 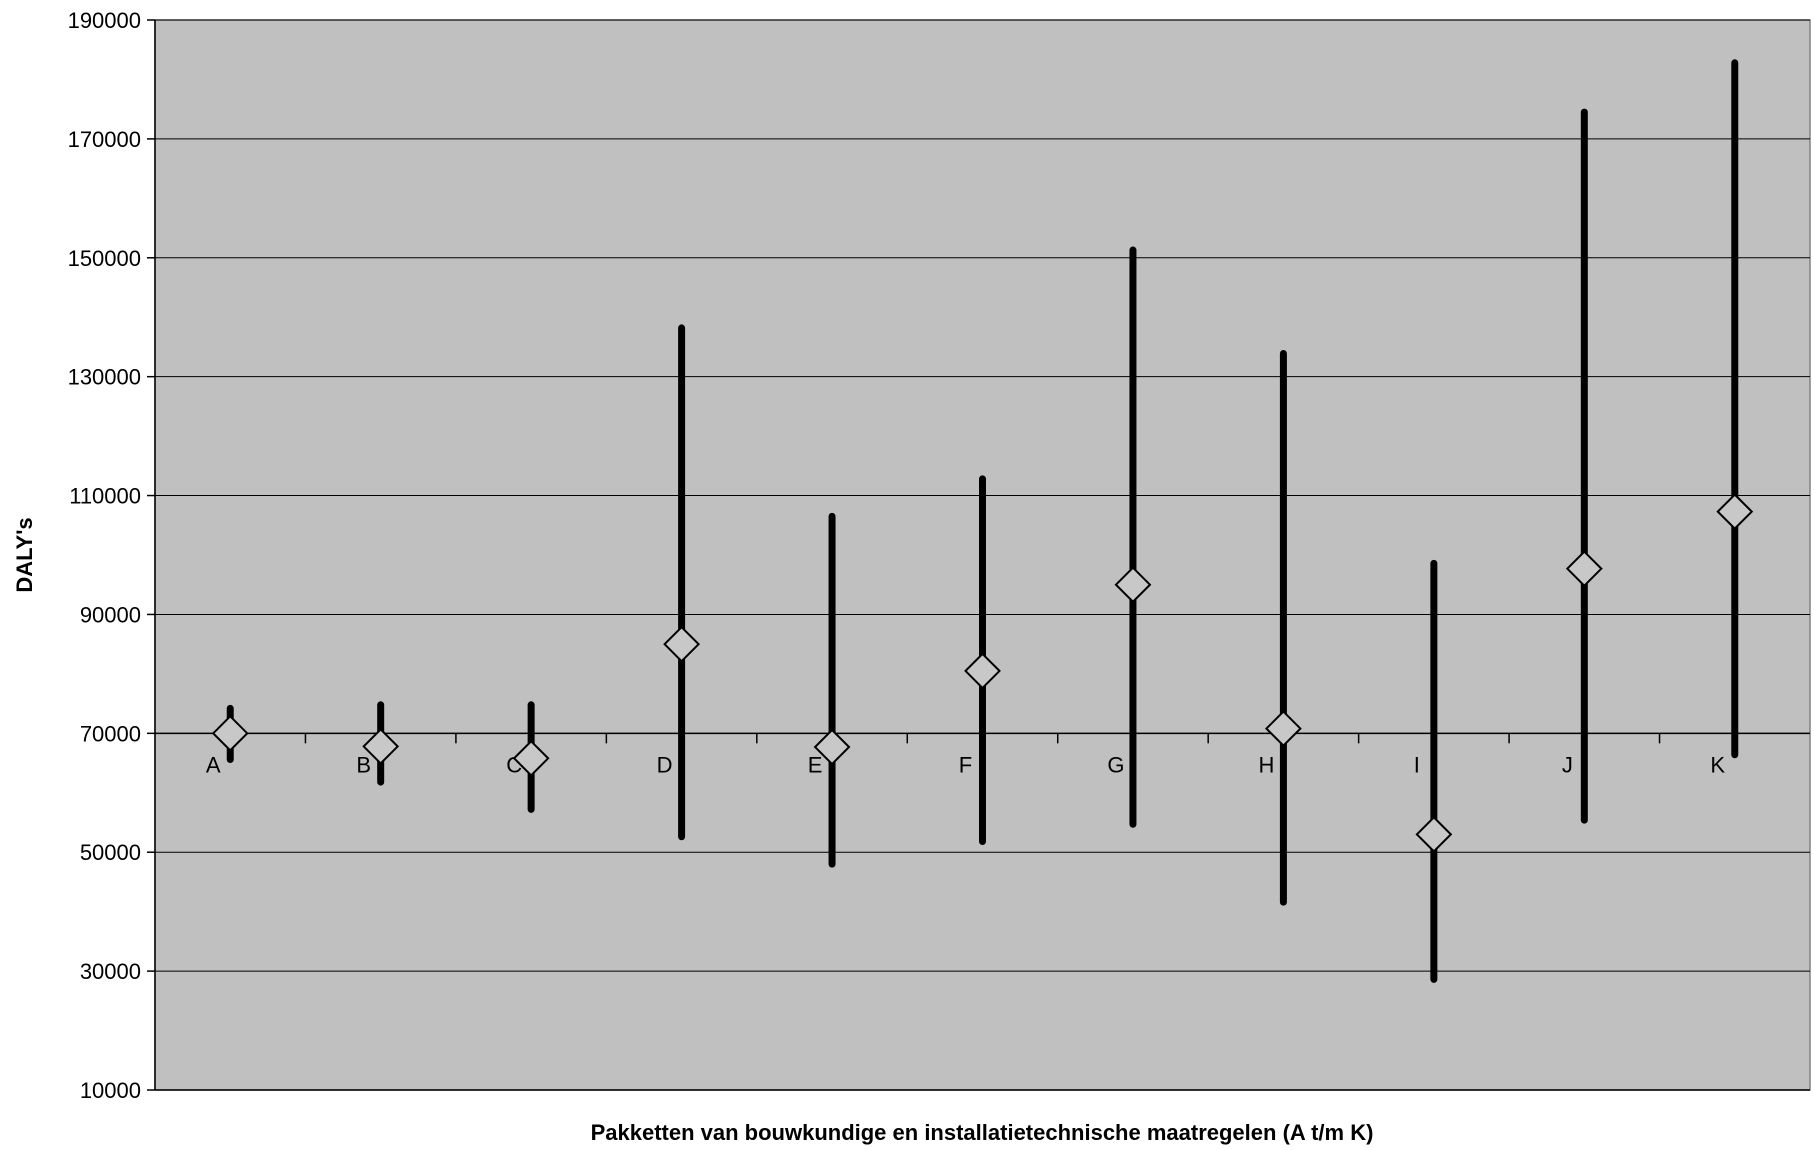 What do you see at coordinates (965, 764) in the screenshot?
I see `x-tick-label: F` at bounding box center [965, 764].